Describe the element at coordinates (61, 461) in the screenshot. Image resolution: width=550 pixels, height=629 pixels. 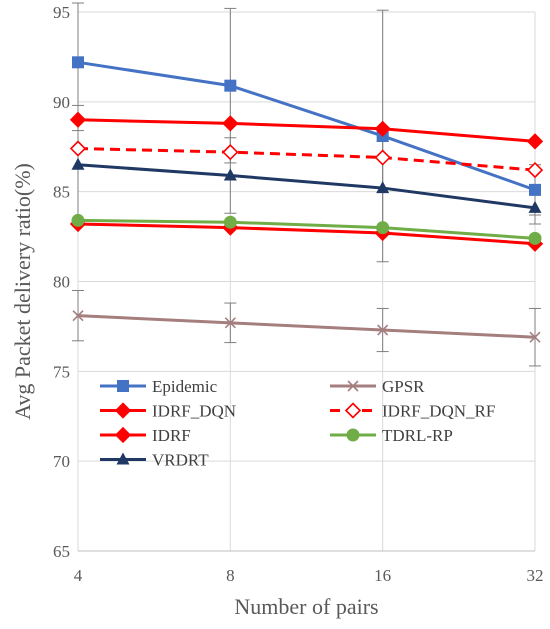
I see `y-tick-label: 70` at that location.